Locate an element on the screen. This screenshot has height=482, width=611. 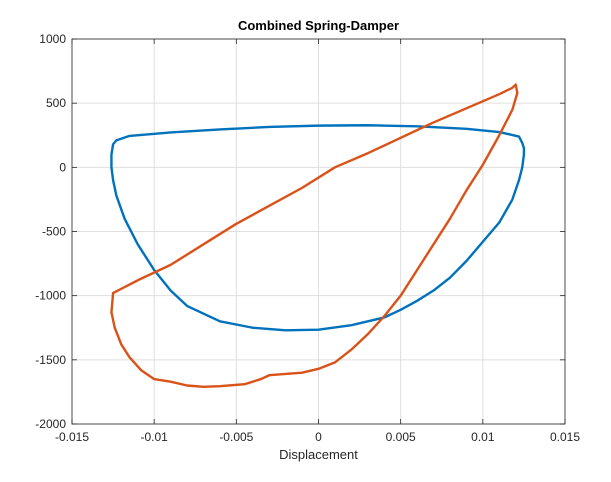
y-tick-label: -500 is located at coordinates (54, 232).